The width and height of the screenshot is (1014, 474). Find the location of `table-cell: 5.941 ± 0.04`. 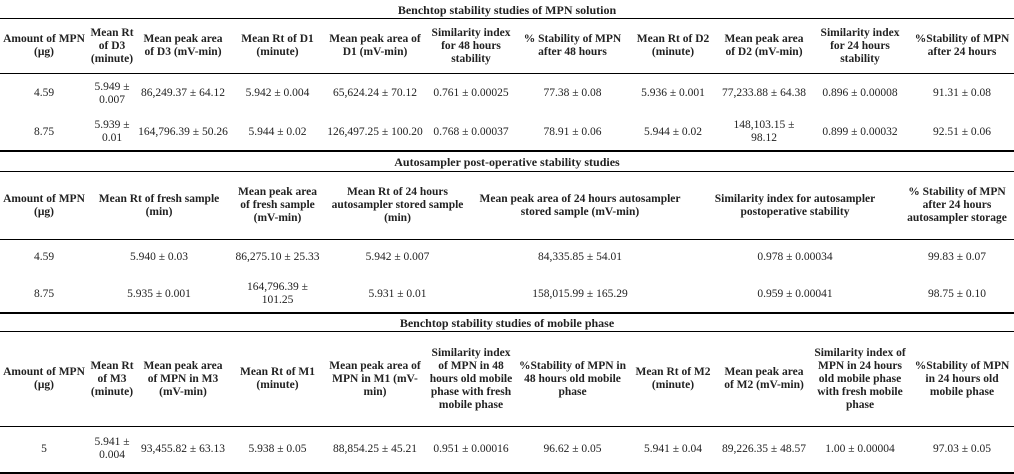

table-cell: 5.941 ± 0.04 is located at coordinates (673, 449).